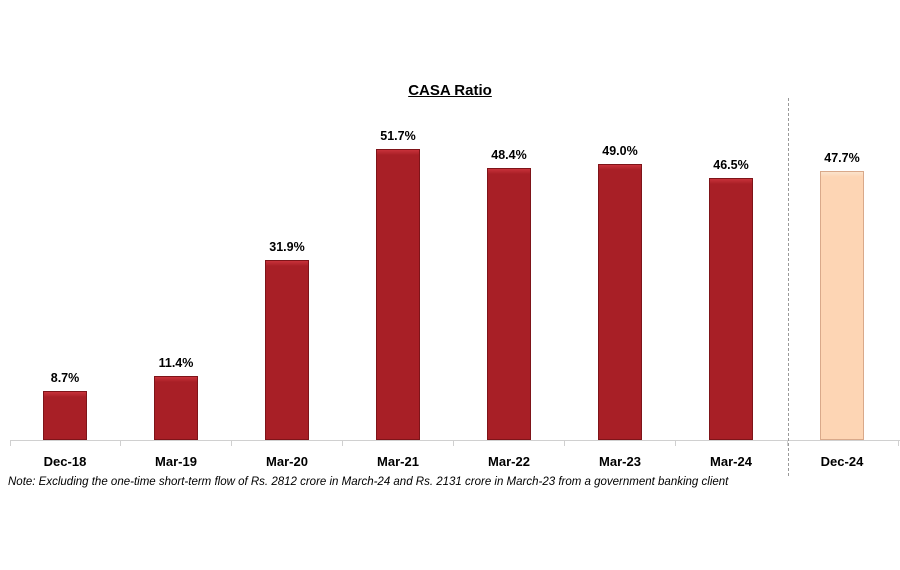  Describe the element at coordinates (398, 136) in the screenshot. I see `value-label: 51.7%` at that location.